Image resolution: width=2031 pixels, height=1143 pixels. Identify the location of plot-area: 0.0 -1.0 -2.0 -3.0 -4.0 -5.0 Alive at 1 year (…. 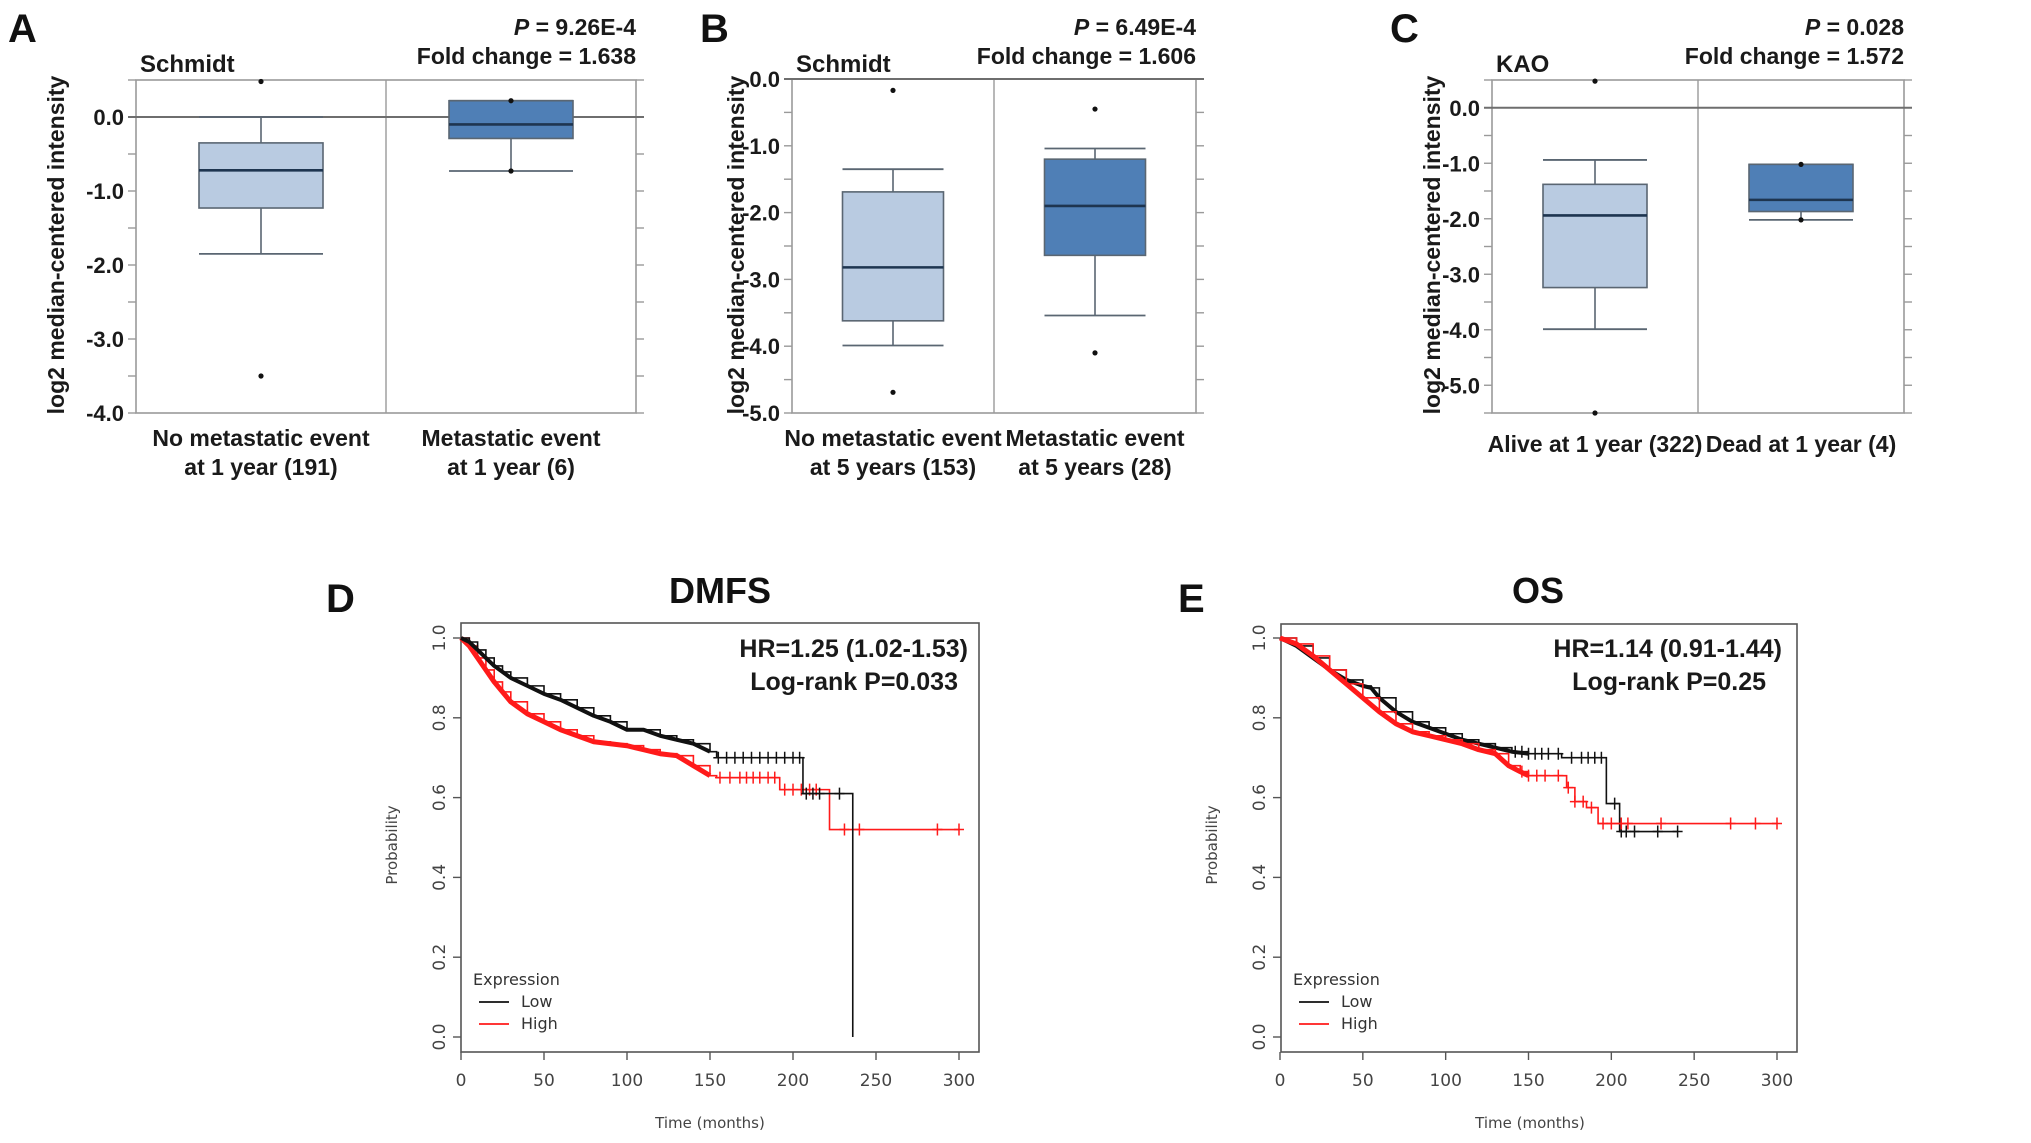
(1677, 267).